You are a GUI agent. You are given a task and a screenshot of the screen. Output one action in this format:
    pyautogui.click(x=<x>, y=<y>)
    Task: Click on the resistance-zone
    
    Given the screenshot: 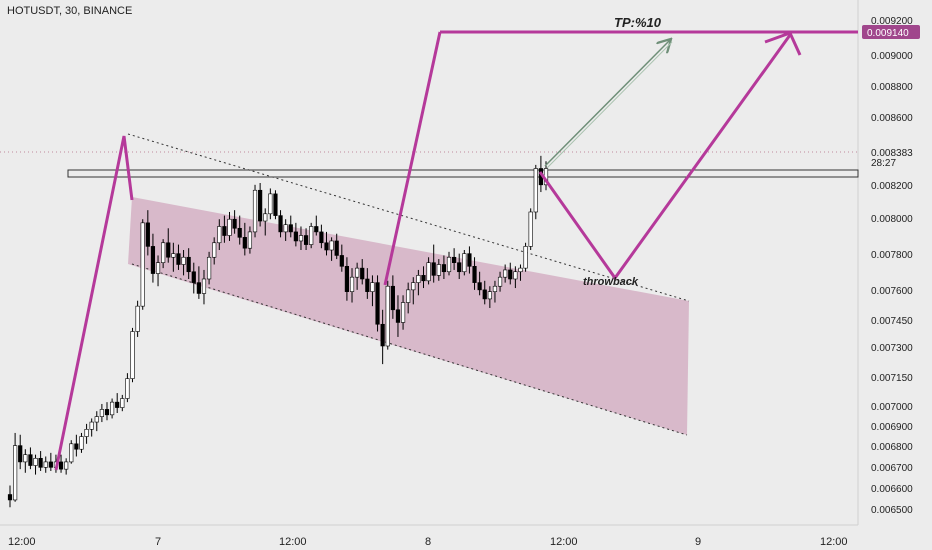 What is the action you would take?
    pyautogui.click(x=463, y=173)
    